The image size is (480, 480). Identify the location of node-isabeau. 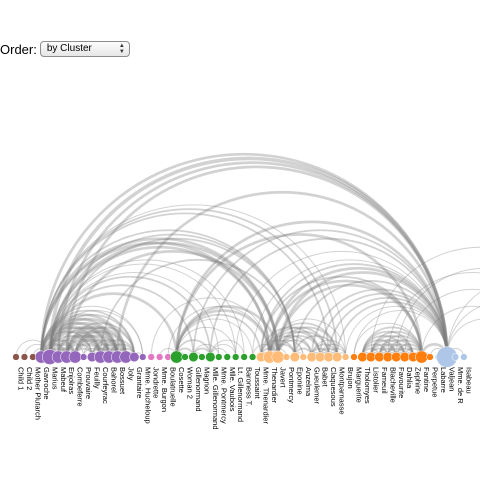
(464, 357).